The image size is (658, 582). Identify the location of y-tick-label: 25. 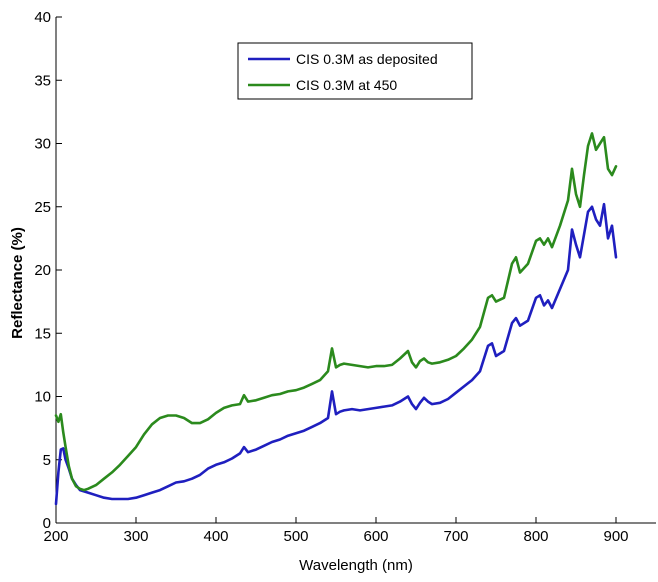
(42, 207).